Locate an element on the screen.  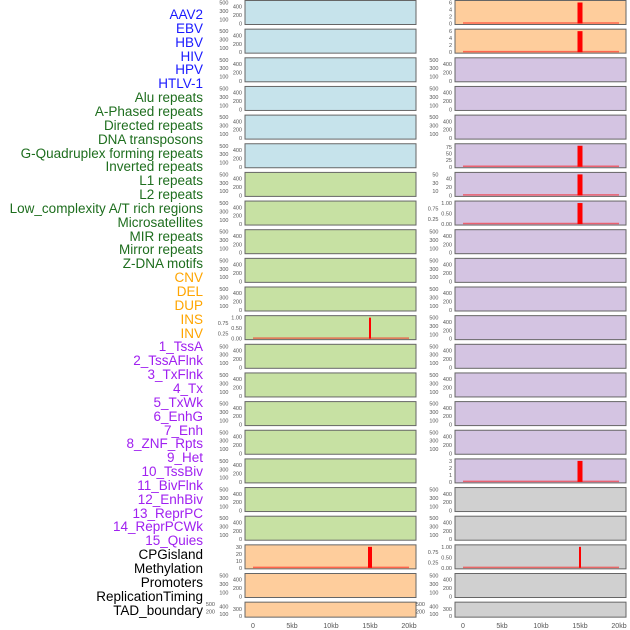
legend-label: Mirror repeats is located at coordinates (160, 250).